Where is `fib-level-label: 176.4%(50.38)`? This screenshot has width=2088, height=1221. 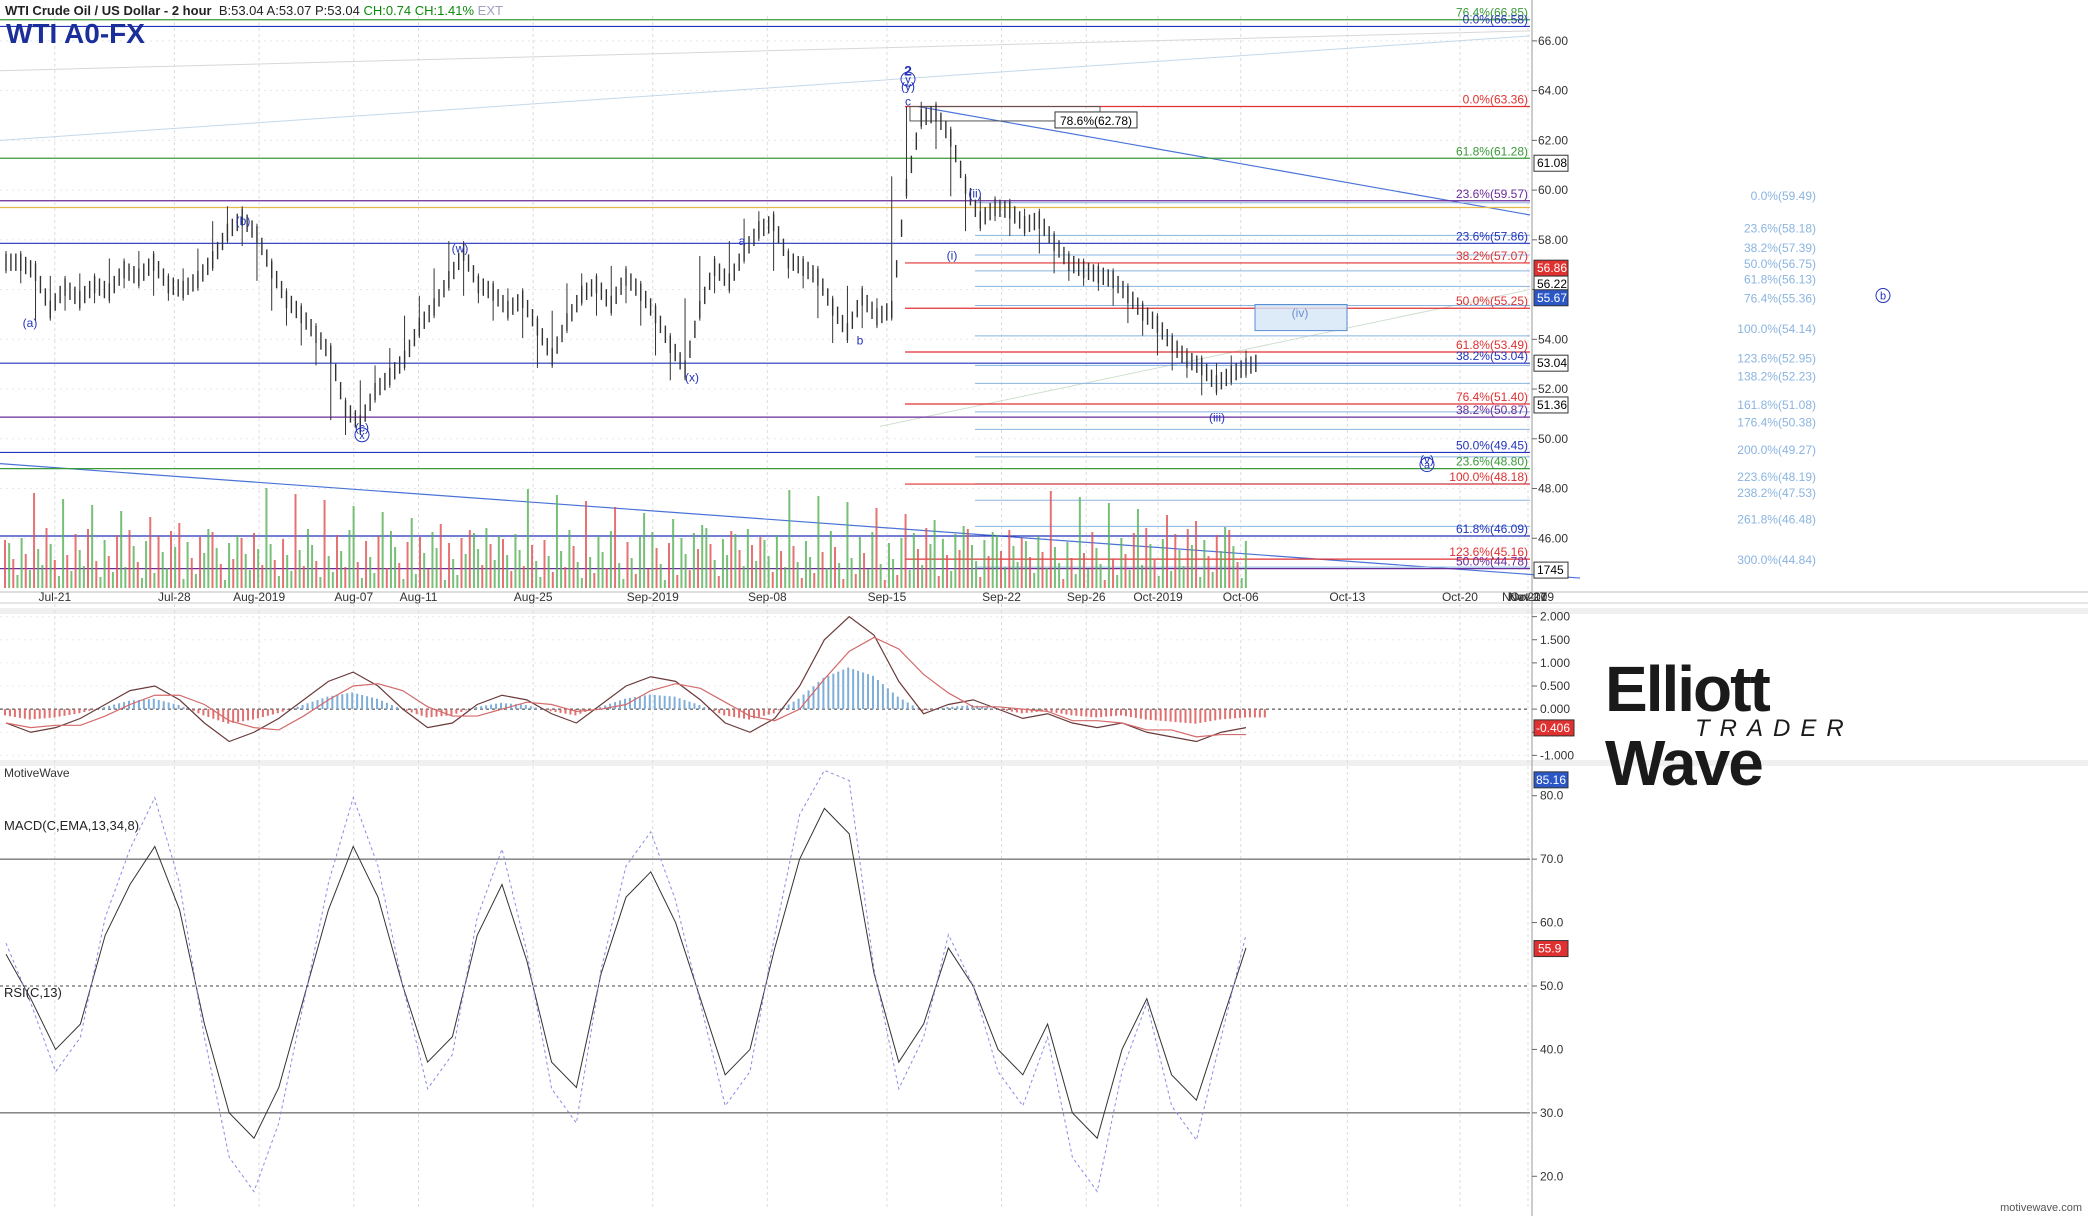
fib-level-label: 176.4%(50.38) is located at coordinates (1776, 422).